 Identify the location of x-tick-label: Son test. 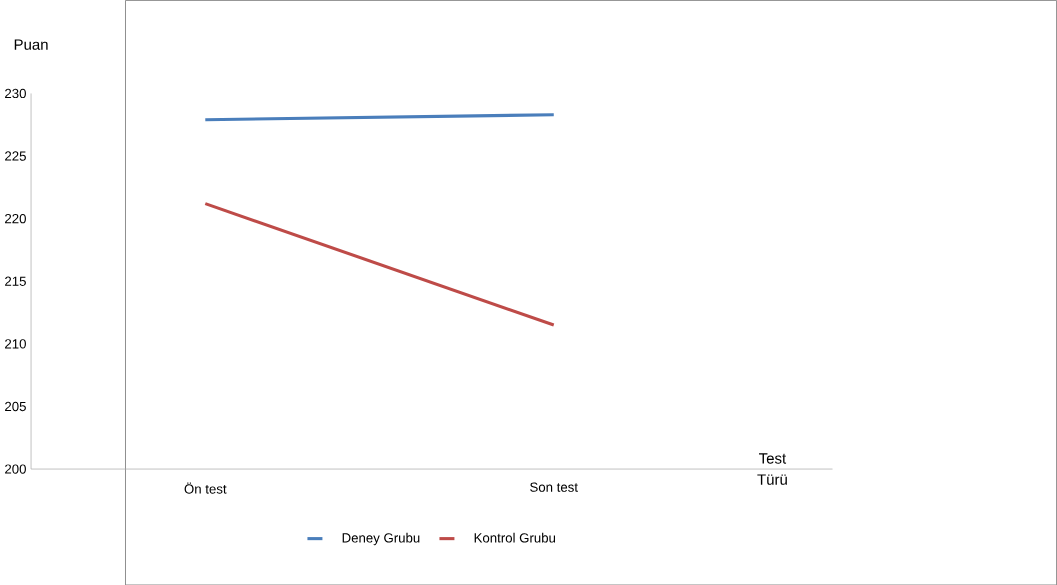
(554, 487).